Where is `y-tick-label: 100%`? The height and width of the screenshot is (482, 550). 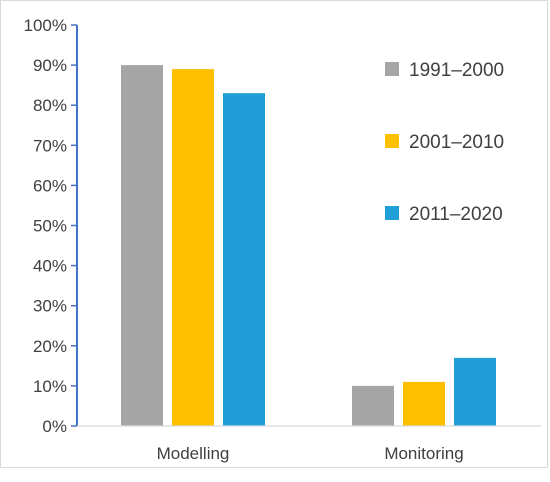 y-tick-label: 100% is located at coordinates (45, 25).